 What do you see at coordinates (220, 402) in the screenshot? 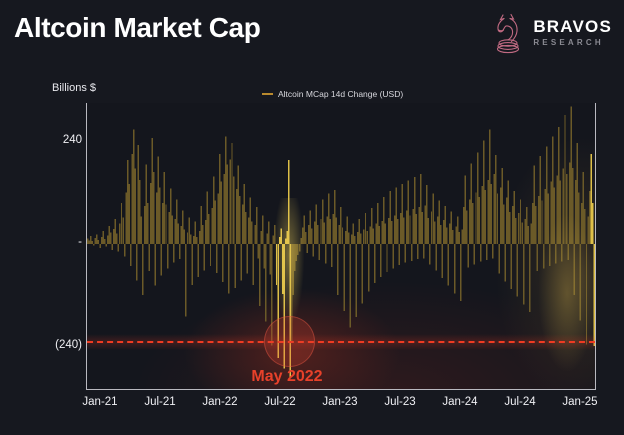
I see `x-axis-tick: Jan-22` at bounding box center [220, 402].